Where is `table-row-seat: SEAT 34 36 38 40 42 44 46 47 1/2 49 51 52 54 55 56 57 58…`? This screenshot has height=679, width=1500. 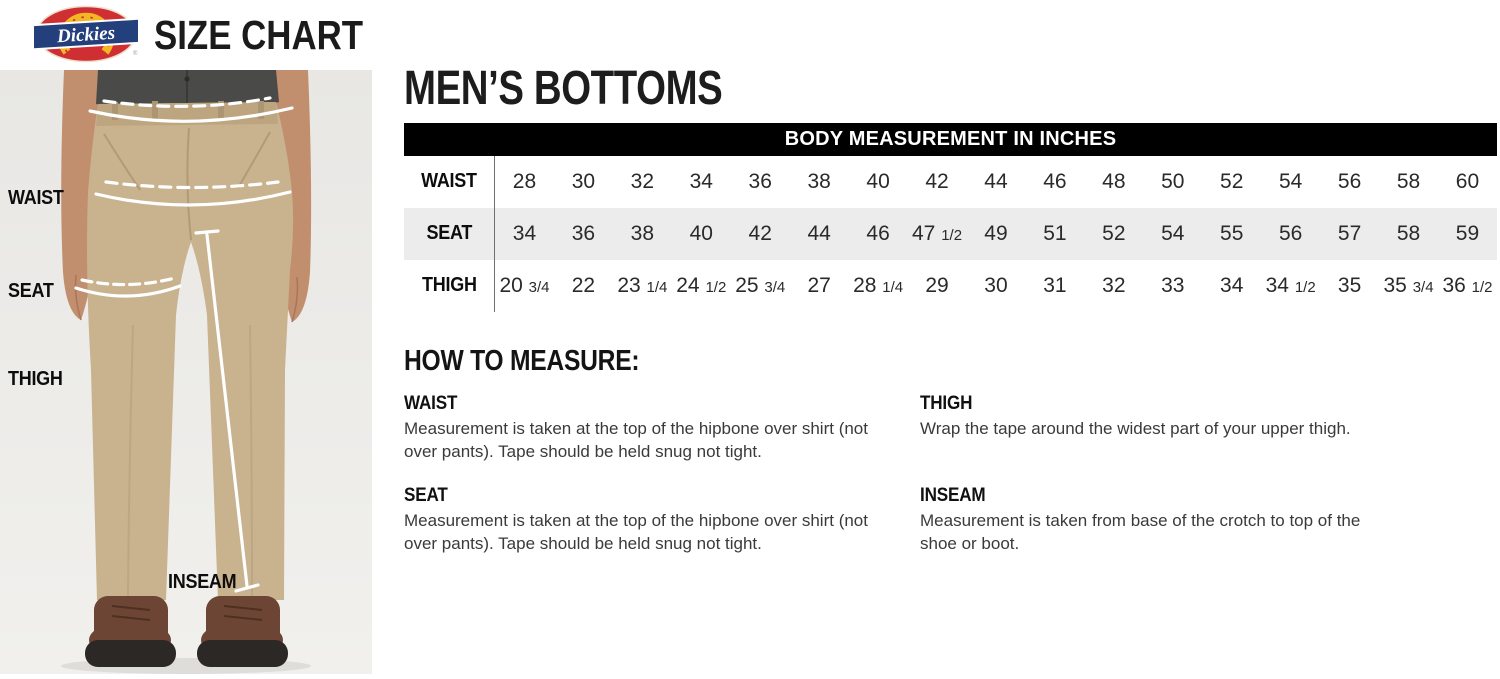 table-row-seat: SEAT 34 36 38 40 42 44 46 47 1/2 49 51 52 54 55 56 57 58… is located at coordinates (950, 233).